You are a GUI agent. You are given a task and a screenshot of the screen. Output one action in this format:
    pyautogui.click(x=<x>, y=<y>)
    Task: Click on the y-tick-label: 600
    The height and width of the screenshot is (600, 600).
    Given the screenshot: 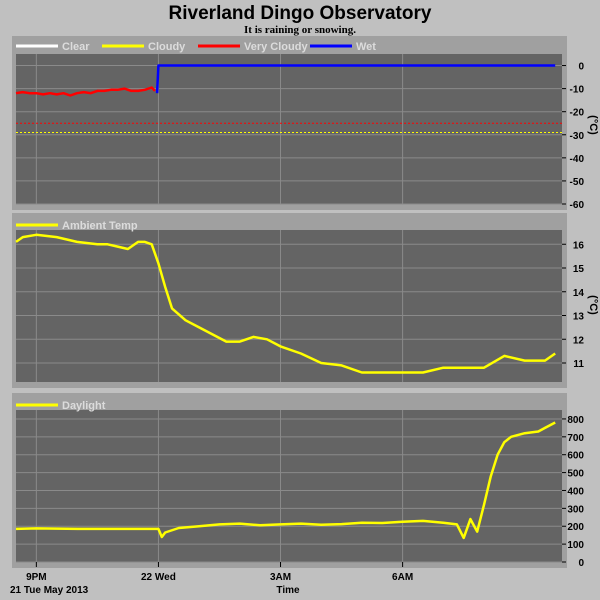 What is the action you would take?
    pyautogui.click(x=575, y=456)
    